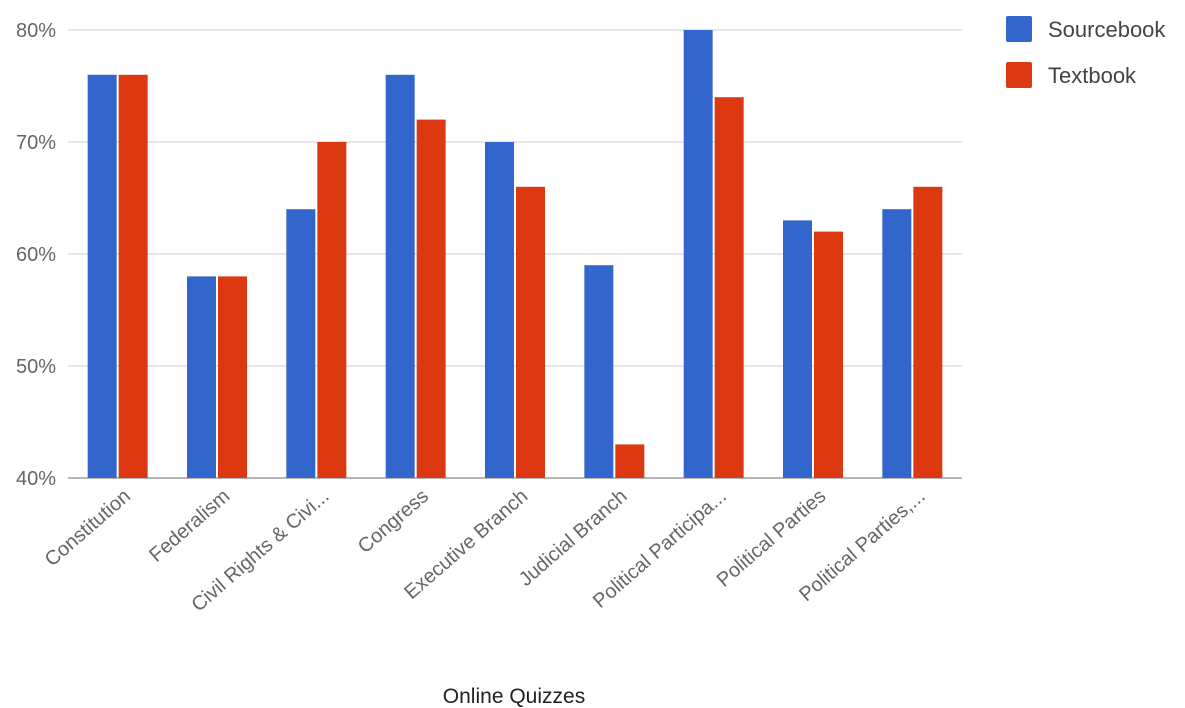  Describe the element at coordinates (36, 479) in the screenshot. I see `y-tick-label: 40%` at that location.